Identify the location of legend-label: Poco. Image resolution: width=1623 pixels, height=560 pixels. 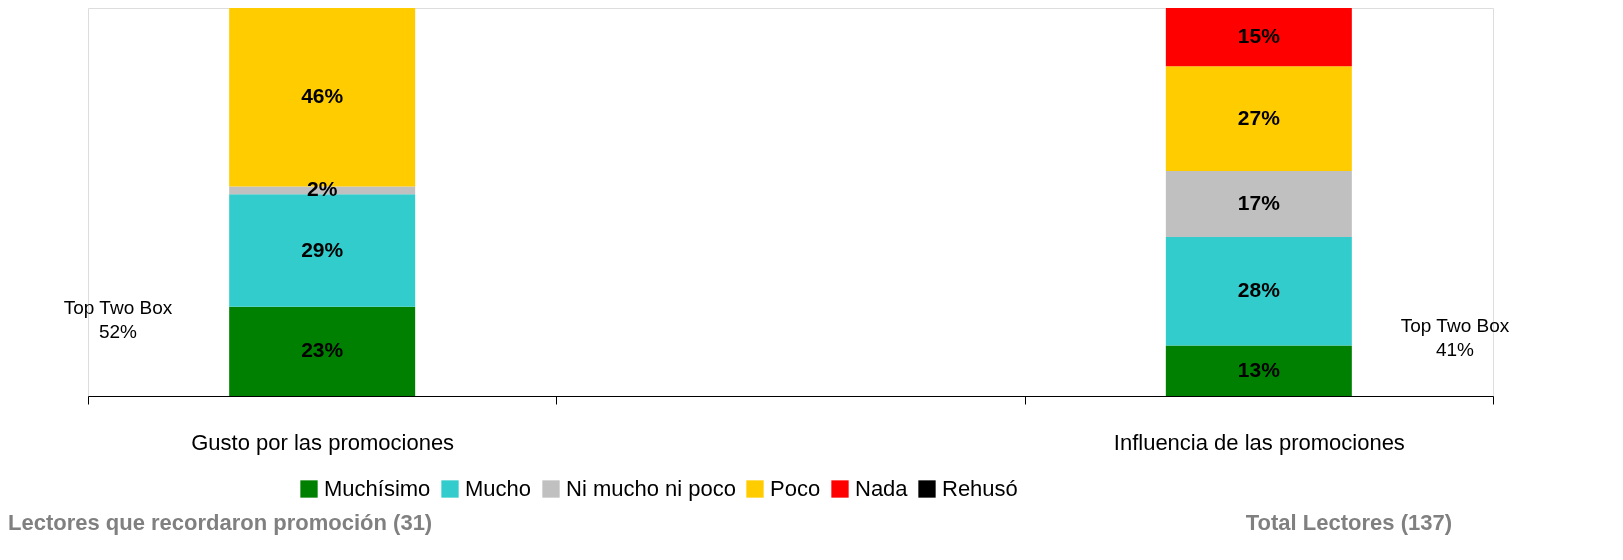
(795, 488).